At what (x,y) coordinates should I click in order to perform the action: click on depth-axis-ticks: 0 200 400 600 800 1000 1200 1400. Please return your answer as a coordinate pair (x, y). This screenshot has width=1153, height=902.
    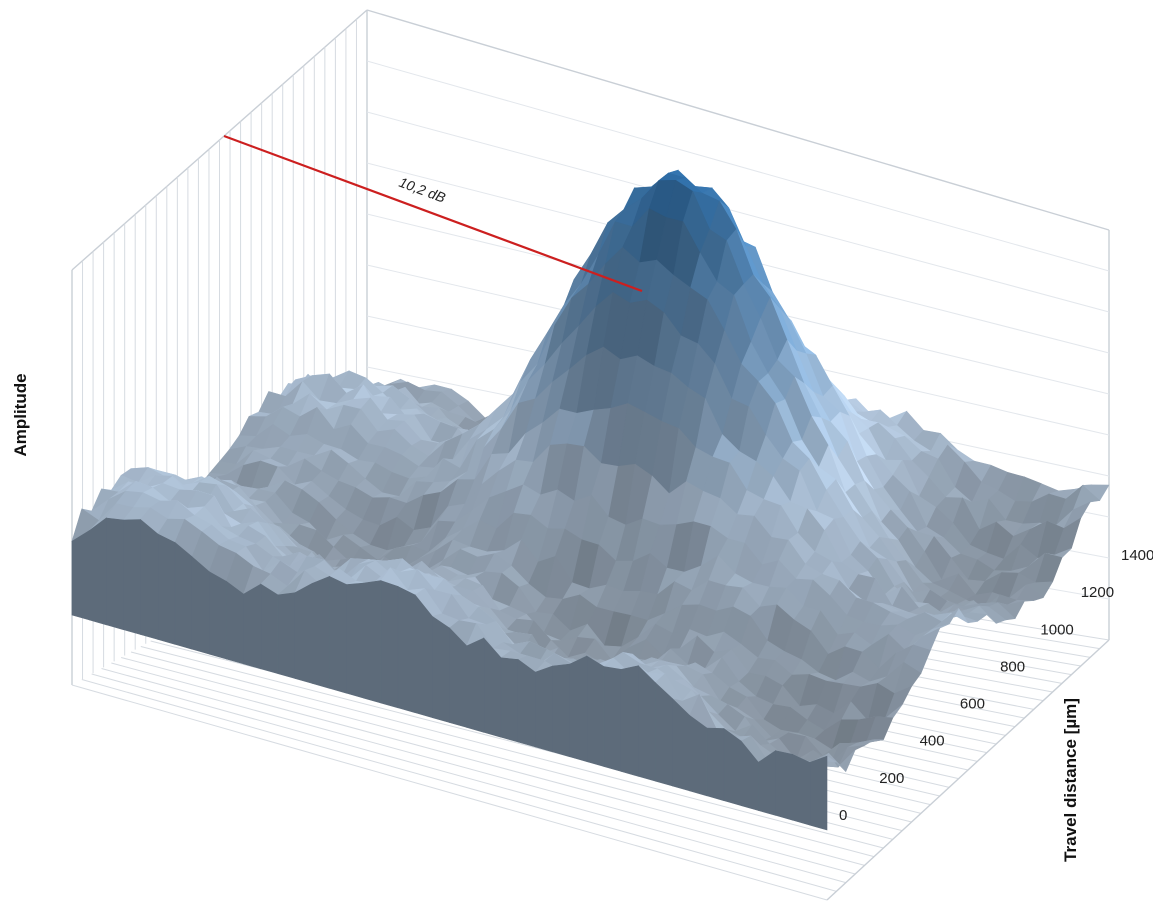
    Looking at the image, I should click on (996, 685).